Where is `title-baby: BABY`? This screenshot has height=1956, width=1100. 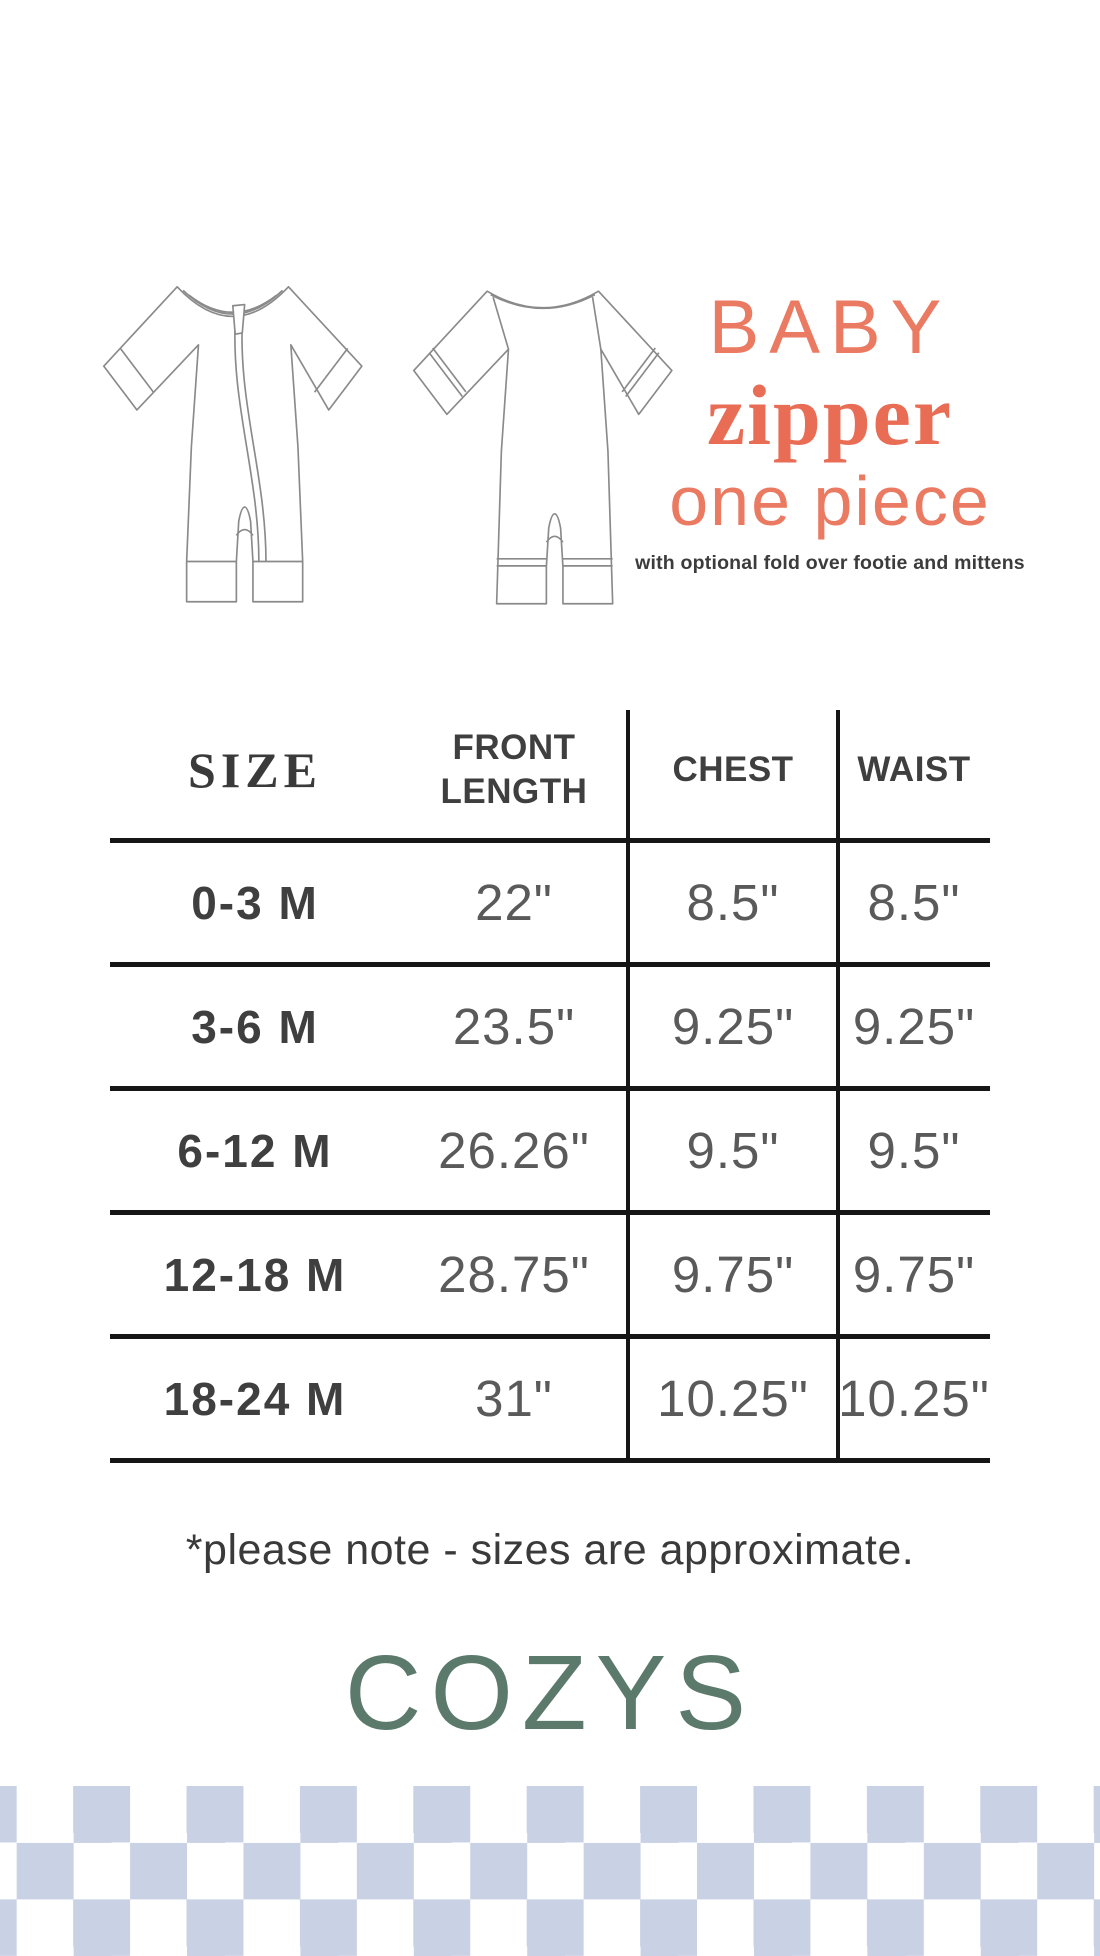 title-baby: BABY is located at coordinates (830, 327).